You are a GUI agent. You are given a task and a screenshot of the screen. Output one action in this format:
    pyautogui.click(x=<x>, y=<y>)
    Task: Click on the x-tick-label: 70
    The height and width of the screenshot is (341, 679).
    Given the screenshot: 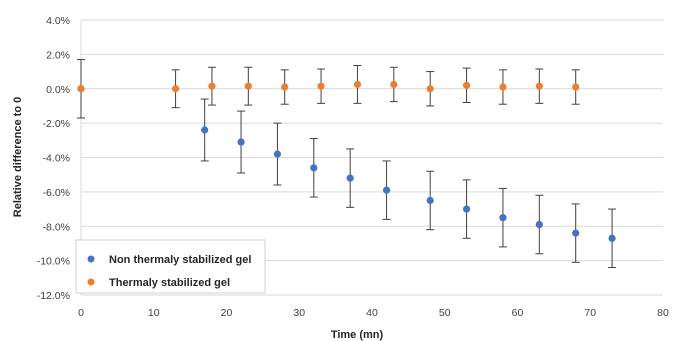 What is the action you would take?
    pyautogui.click(x=590, y=313)
    